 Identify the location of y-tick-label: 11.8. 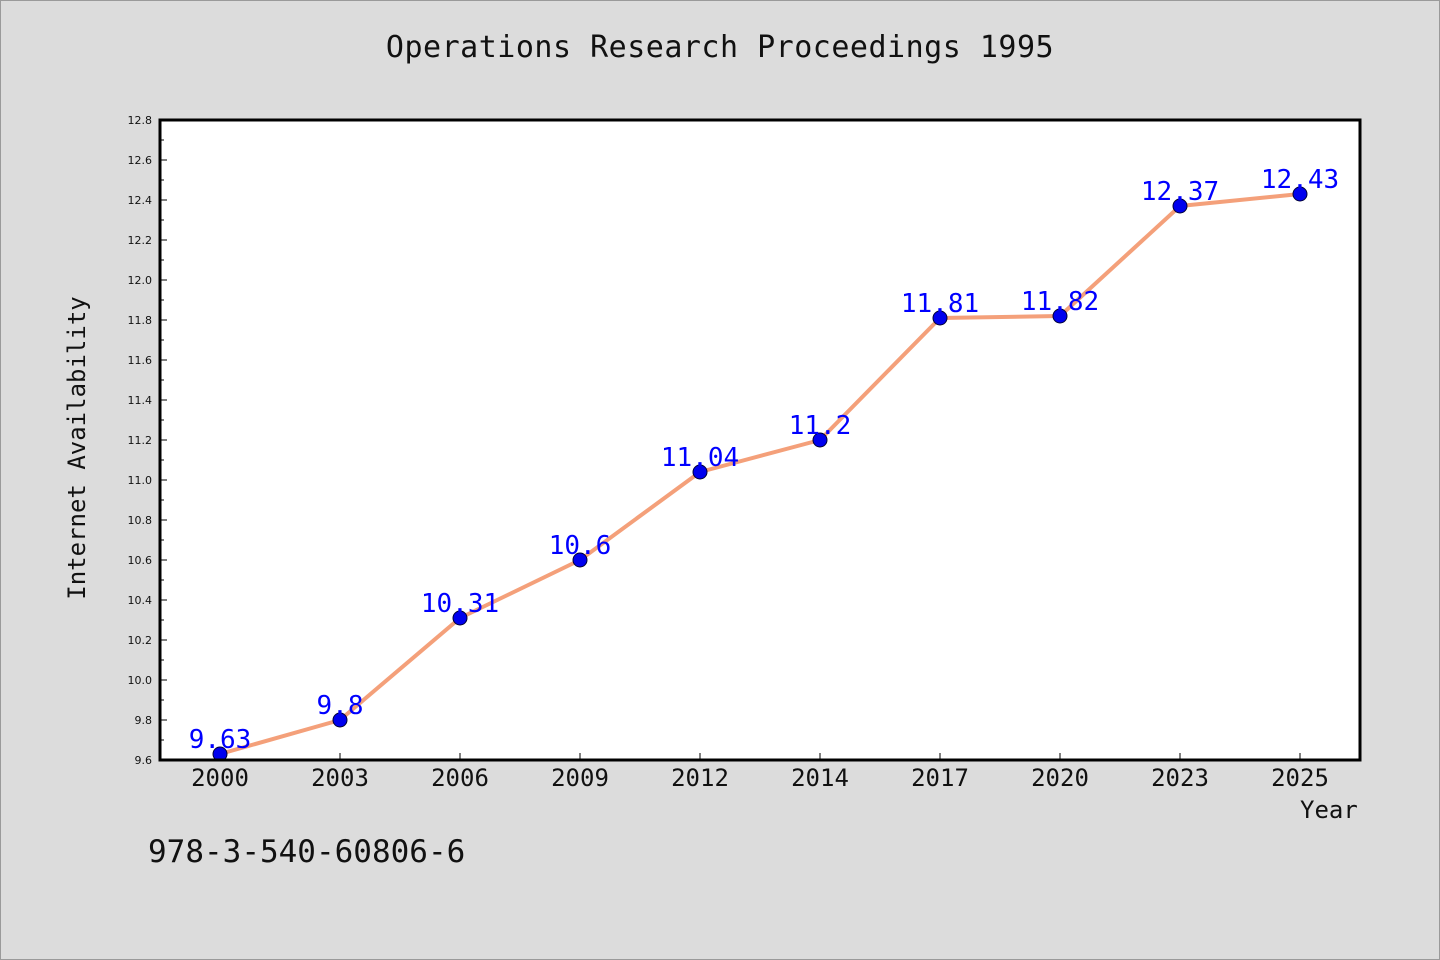
(140, 320).